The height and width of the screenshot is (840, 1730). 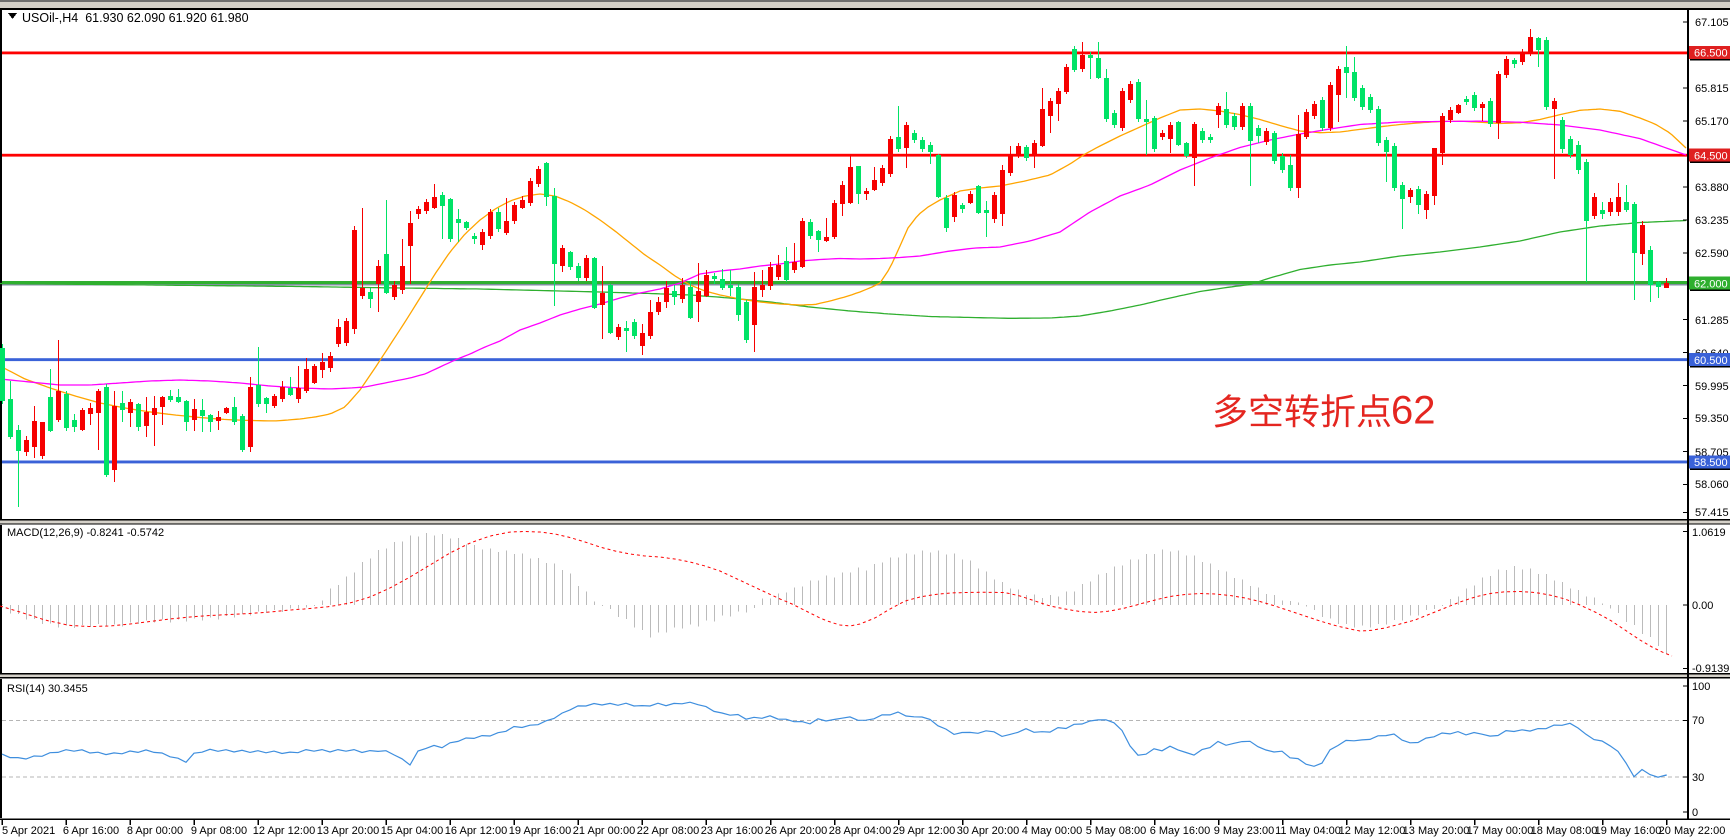 I want to click on svg-text: 61.285, so click(x=1712, y=321).